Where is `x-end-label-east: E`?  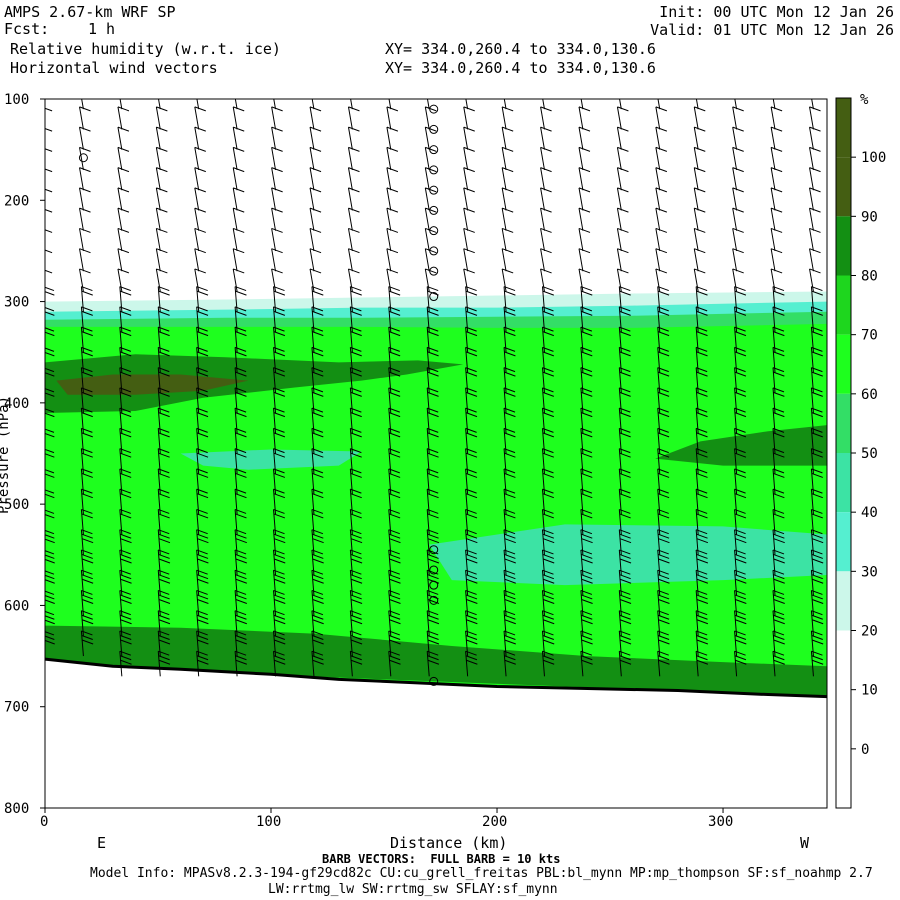
x-end-label-east: E is located at coordinates (102, 843).